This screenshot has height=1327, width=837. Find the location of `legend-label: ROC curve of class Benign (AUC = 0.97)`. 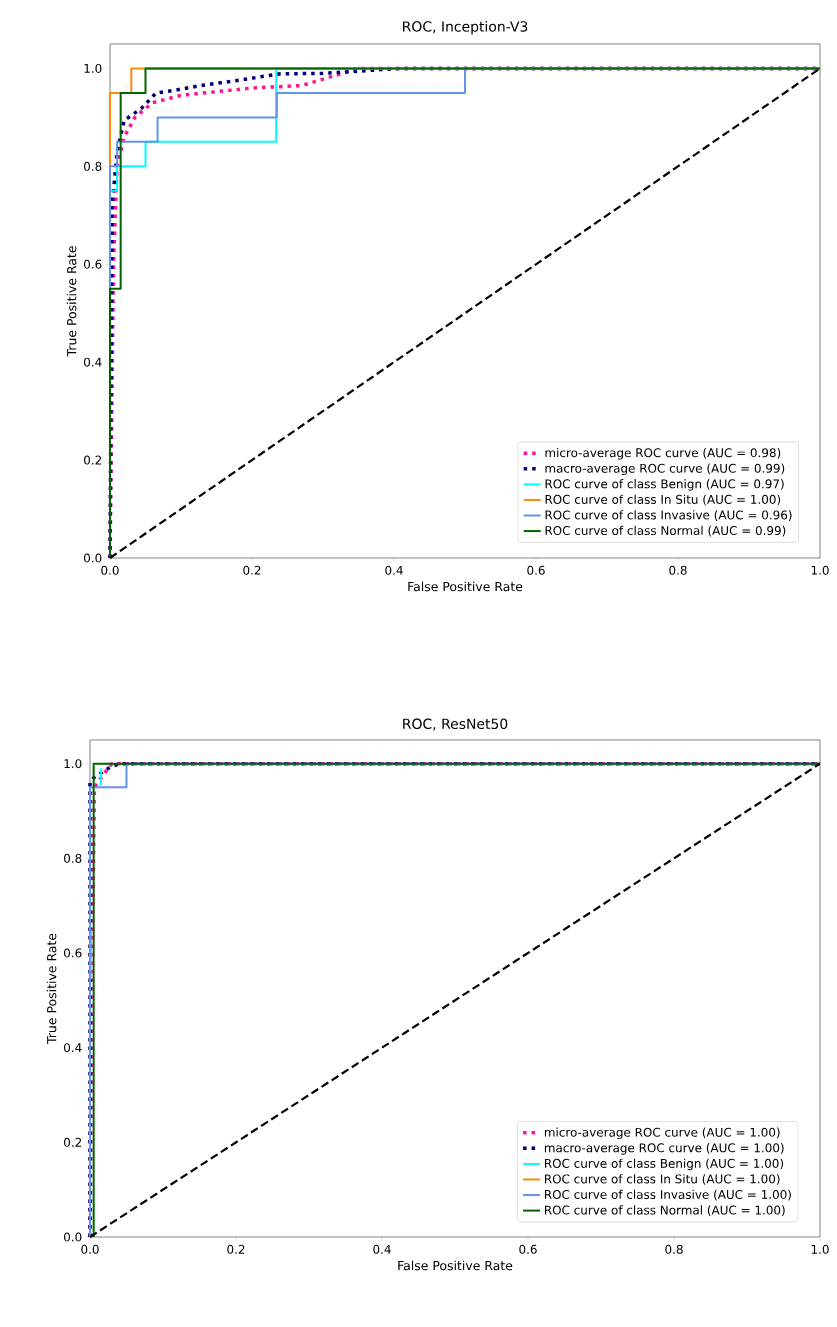

legend-label: ROC curve of class Benign (AUC = 0.97) is located at coordinates (664, 485).